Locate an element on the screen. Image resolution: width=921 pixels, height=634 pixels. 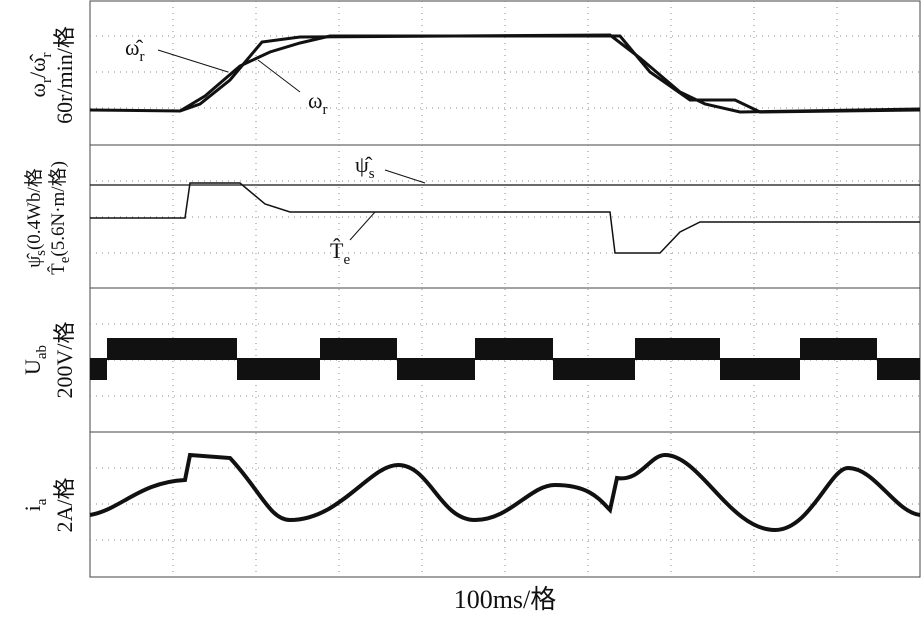
torque-trace is located at coordinates (505, 218).